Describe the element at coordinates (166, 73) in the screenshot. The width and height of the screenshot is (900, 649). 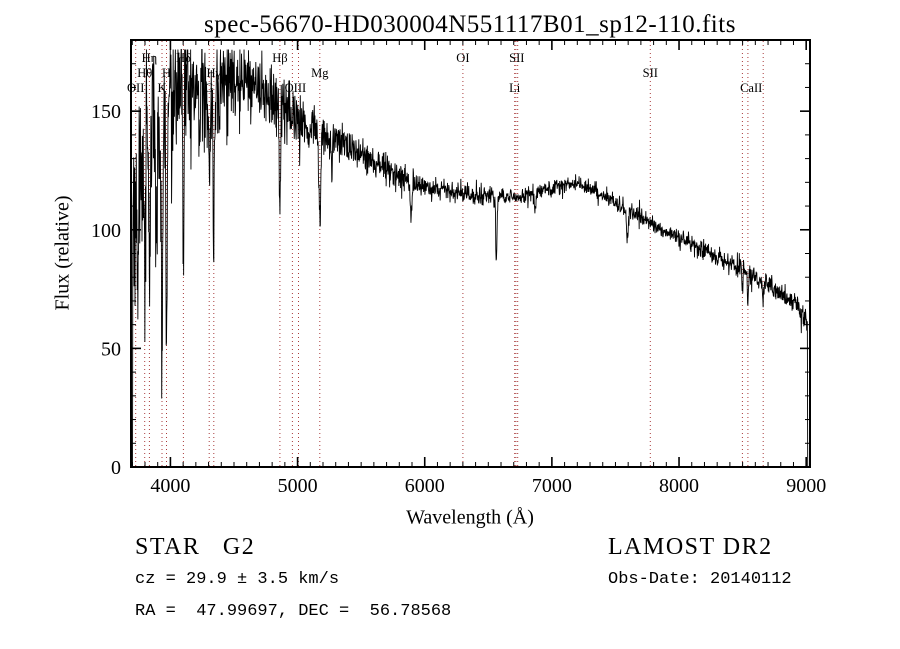
I see `spectral-line-label: H` at that location.